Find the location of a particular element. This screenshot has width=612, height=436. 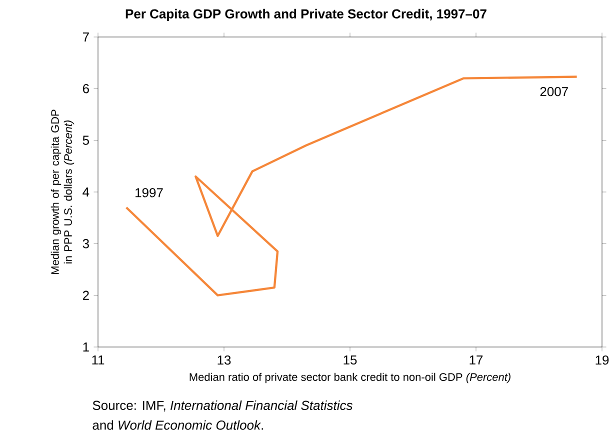

y-tick-label: 2 is located at coordinates (85, 295).